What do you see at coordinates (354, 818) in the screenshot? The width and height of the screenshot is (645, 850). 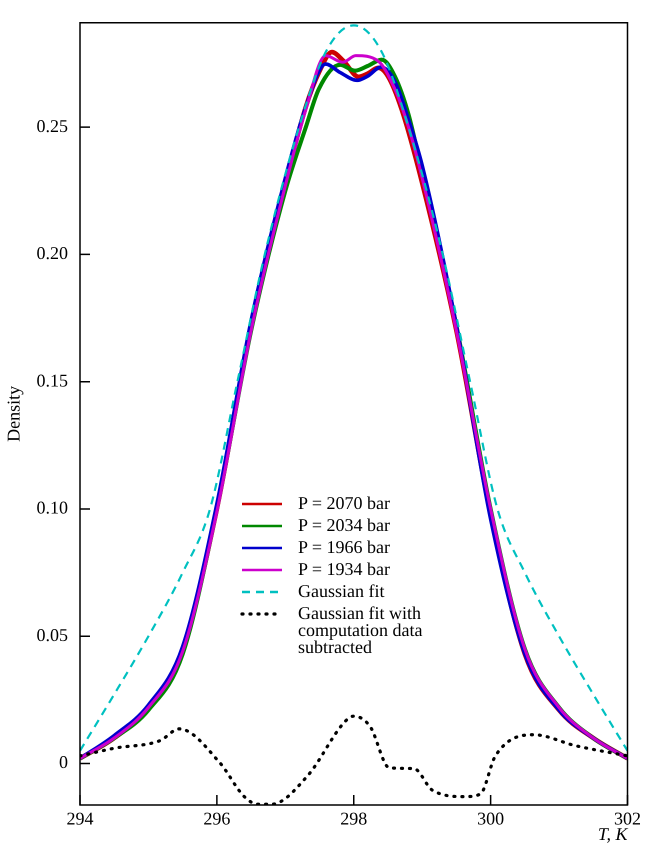 I see `x-tick-label: 298` at bounding box center [354, 818].